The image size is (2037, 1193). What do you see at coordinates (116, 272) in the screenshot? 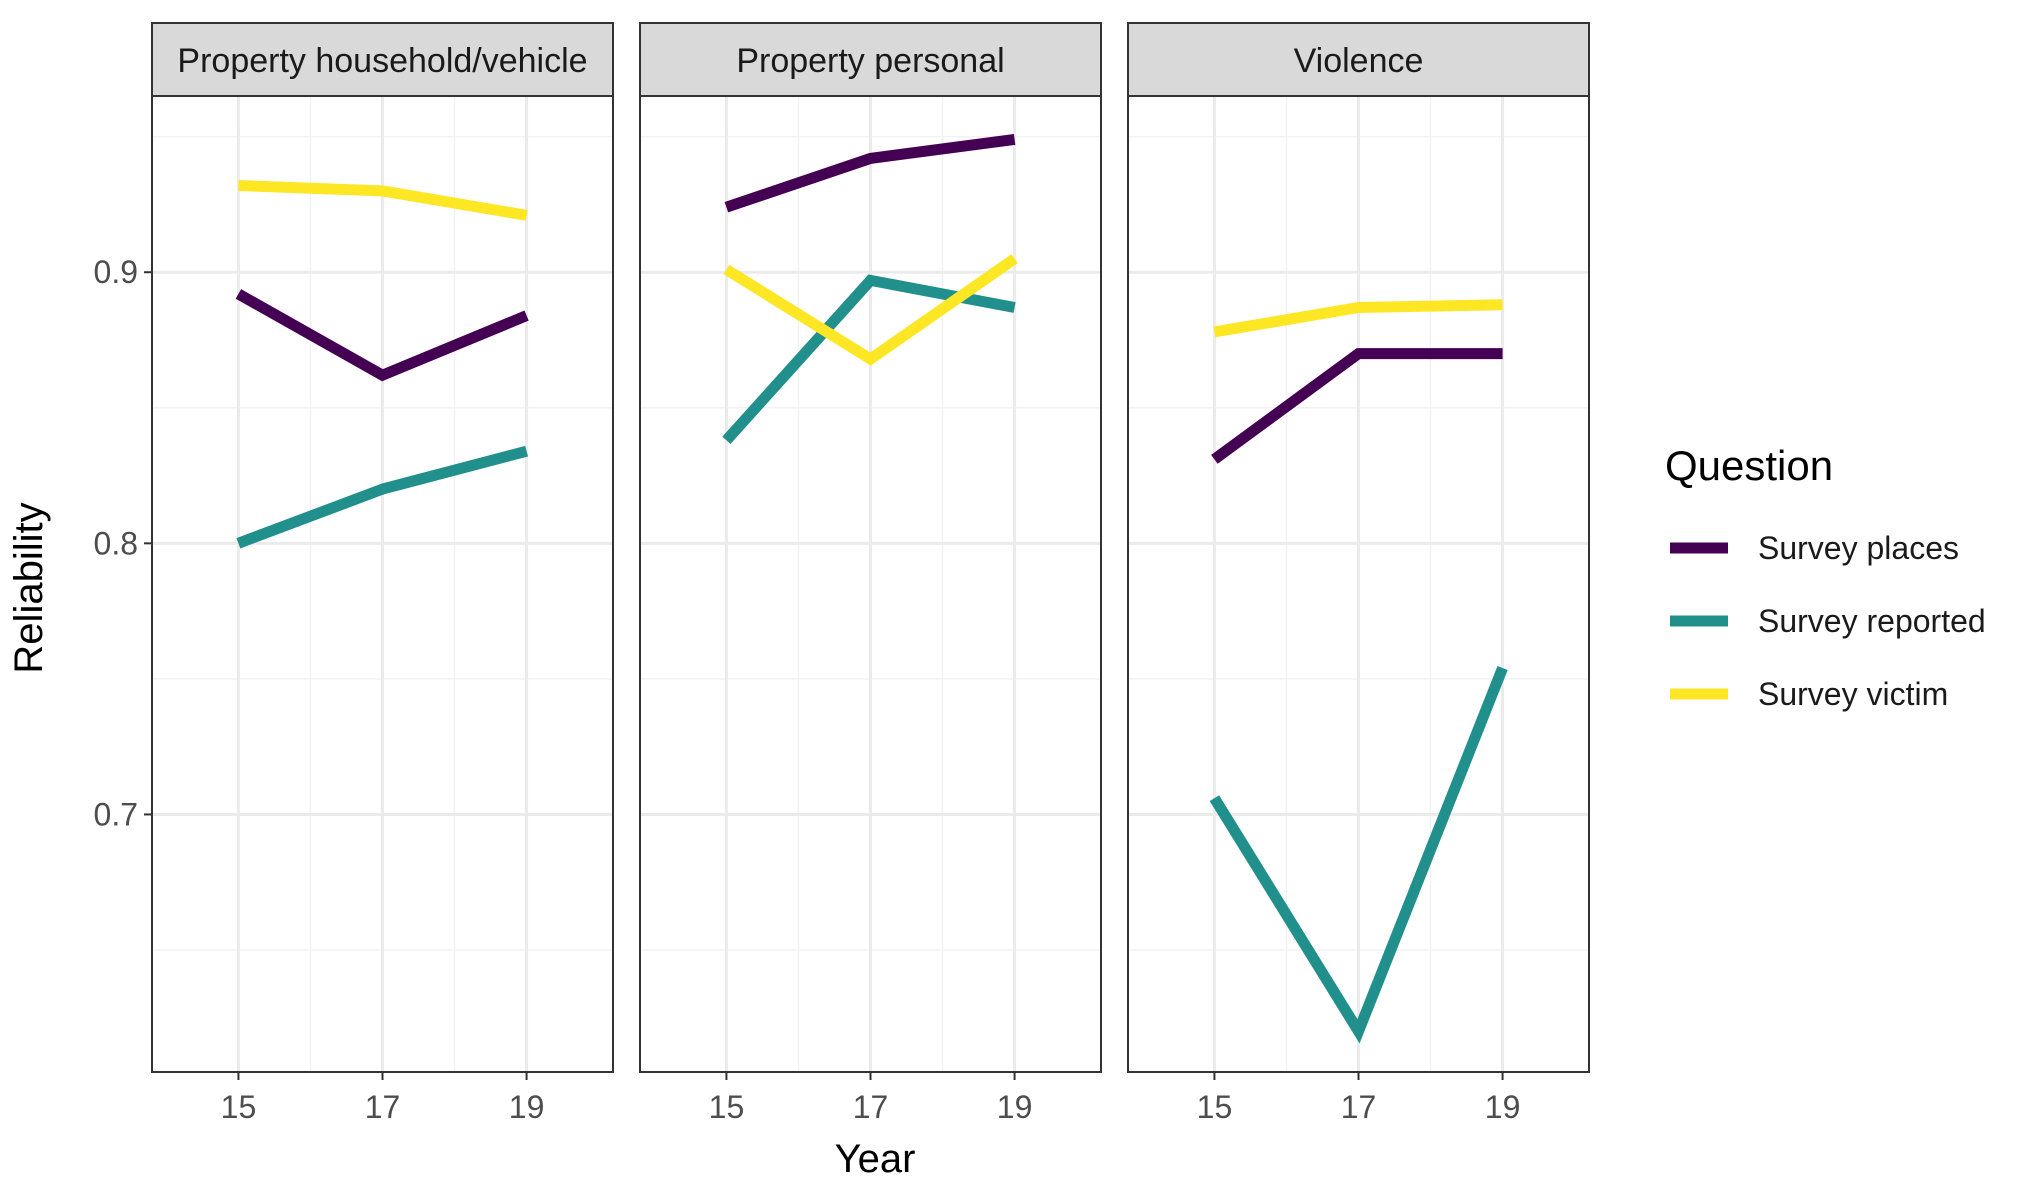
I see `y-tick-label: 0.9` at bounding box center [116, 272].